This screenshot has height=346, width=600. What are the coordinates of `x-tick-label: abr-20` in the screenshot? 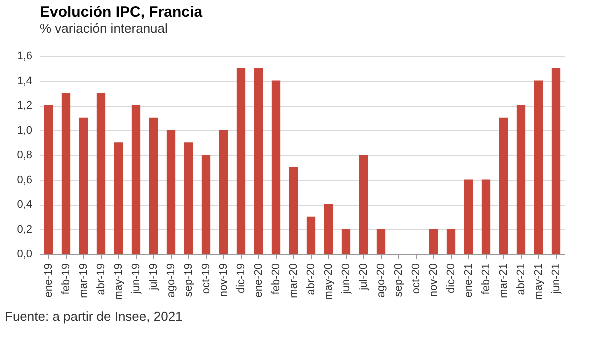 It's located at (311, 280).